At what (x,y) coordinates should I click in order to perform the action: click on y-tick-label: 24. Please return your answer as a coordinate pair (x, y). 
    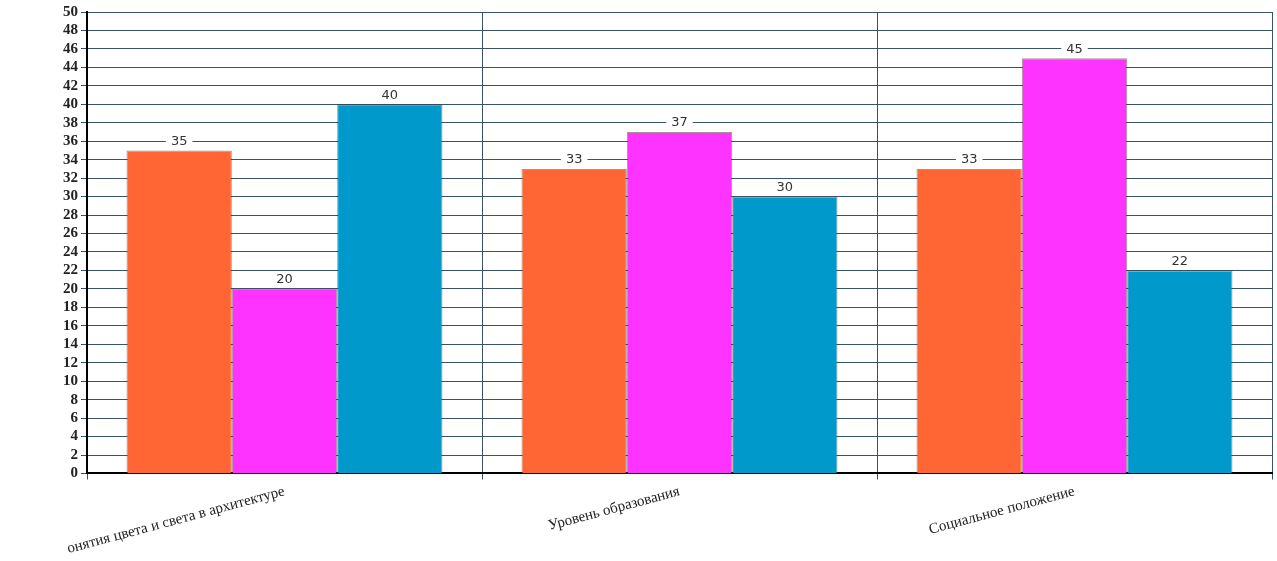
    Looking at the image, I should click on (71, 250).